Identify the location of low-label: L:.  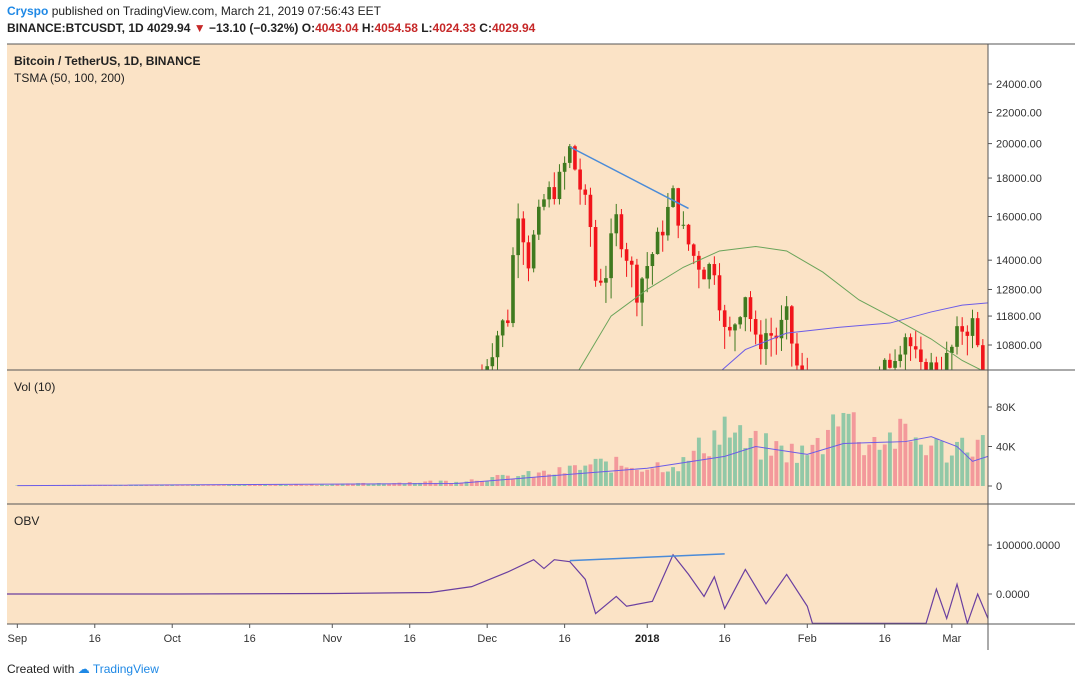
(427, 28).